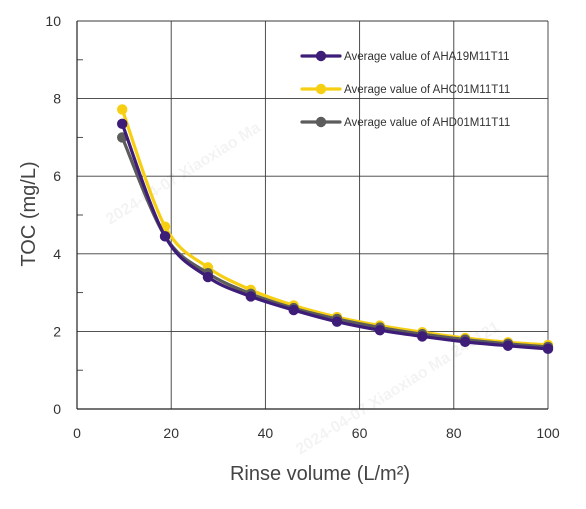 Image resolution: width=586 pixels, height=509 pixels. What do you see at coordinates (266, 433) in the screenshot?
I see `x-tick-label: 40` at bounding box center [266, 433].